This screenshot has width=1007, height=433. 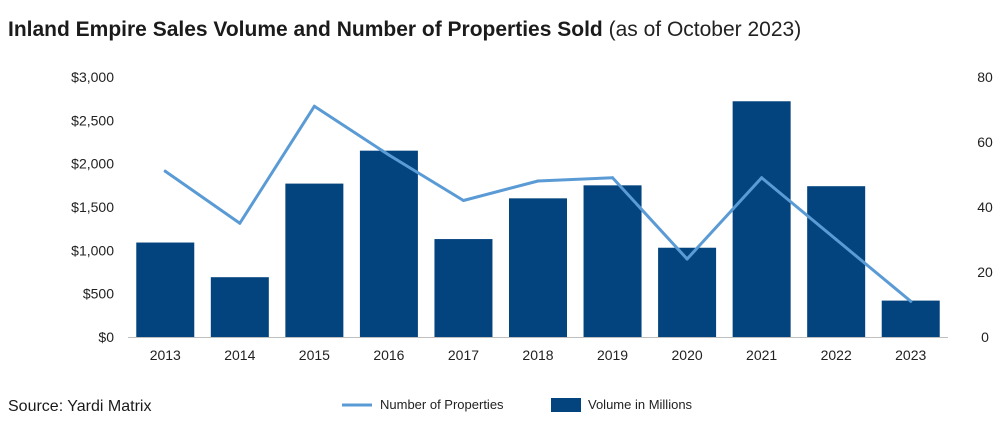 What do you see at coordinates (612, 261) in the screenshot?
I see `bar-2019` at bounding box center [612, 261].